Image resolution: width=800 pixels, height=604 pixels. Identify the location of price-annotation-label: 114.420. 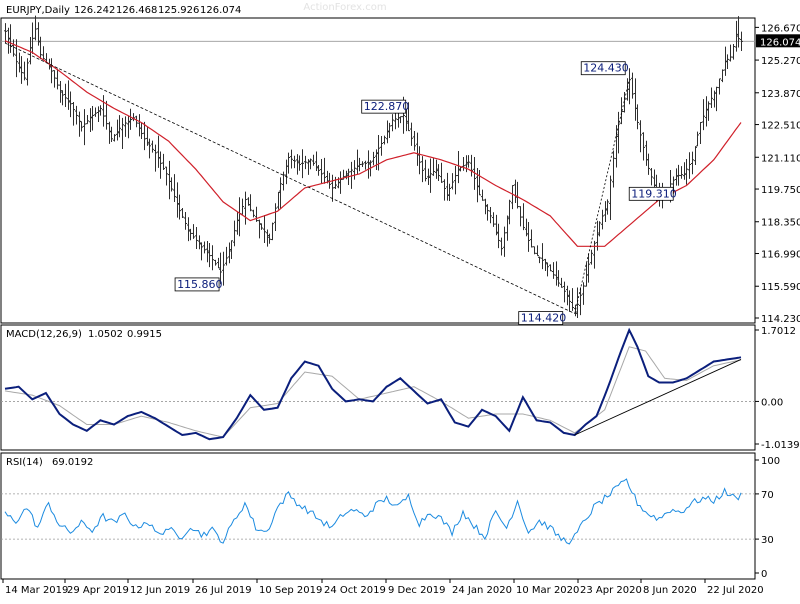
(544, 318).